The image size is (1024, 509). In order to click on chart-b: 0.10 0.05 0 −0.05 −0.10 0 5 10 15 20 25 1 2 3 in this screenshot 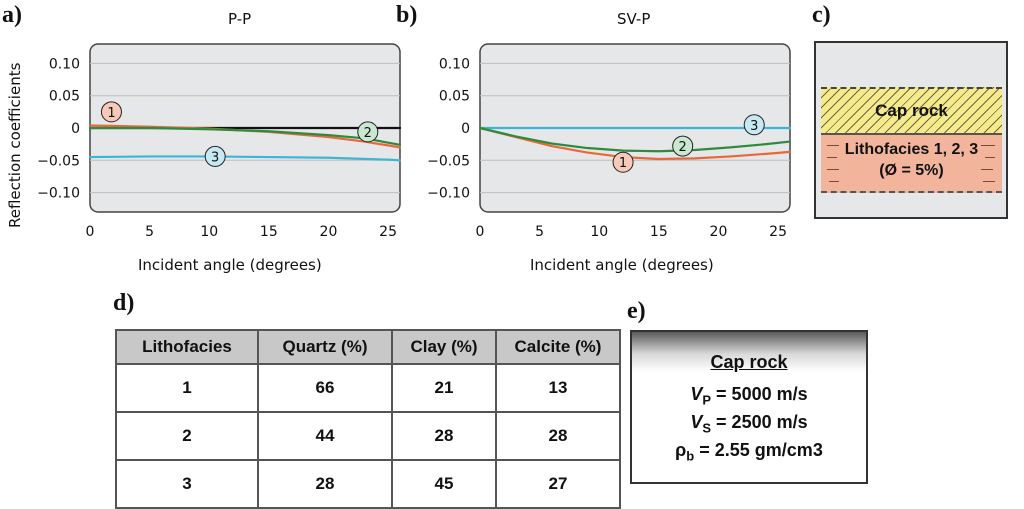, I will do `click(609, 141)`.